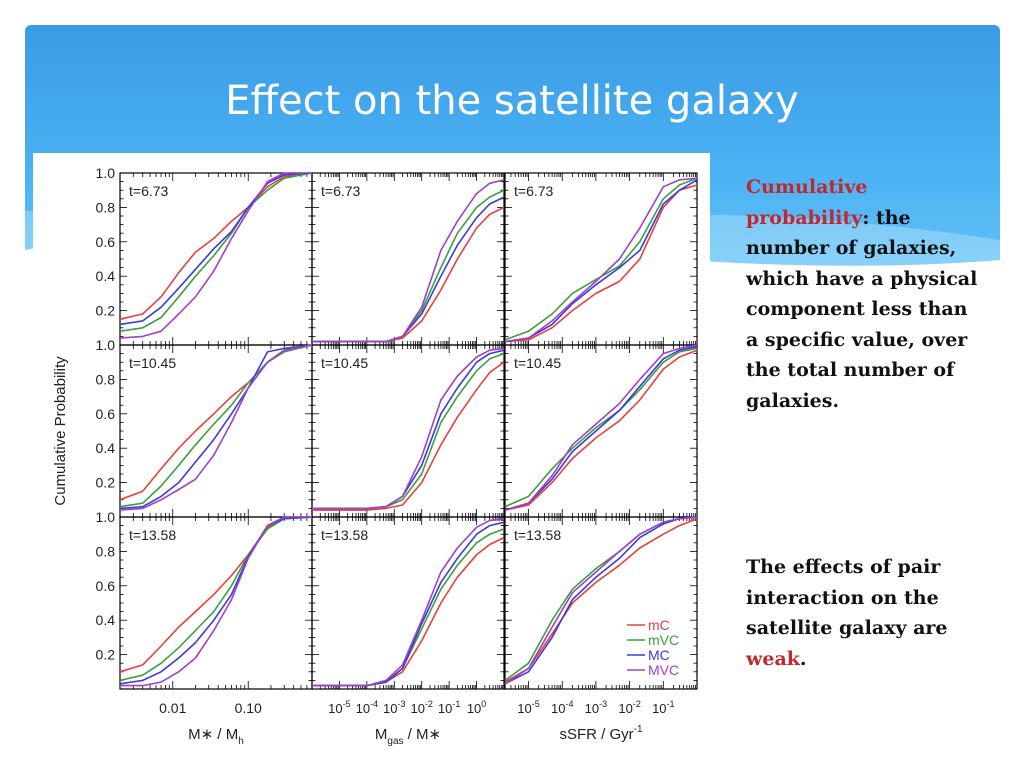 This screenshot has width=1024, height=768. What do you see at coordinates (172, 708) in the screenshot?
I see `x-tick-label: 0.01` at bounding box center [172, 708].